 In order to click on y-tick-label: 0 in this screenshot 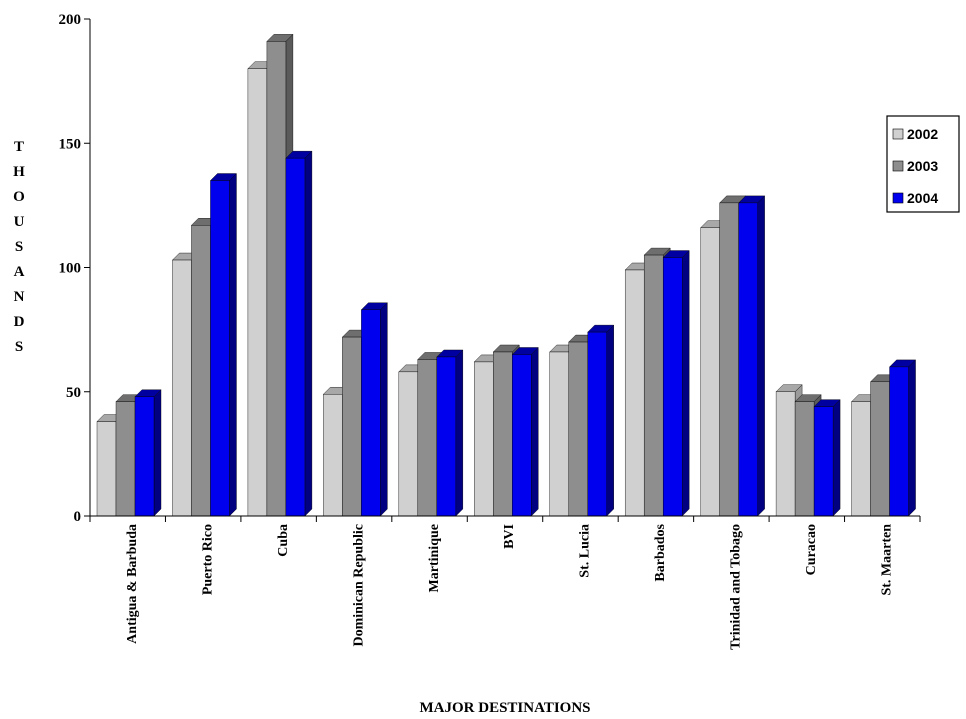, I will do `click(78, 517)`.